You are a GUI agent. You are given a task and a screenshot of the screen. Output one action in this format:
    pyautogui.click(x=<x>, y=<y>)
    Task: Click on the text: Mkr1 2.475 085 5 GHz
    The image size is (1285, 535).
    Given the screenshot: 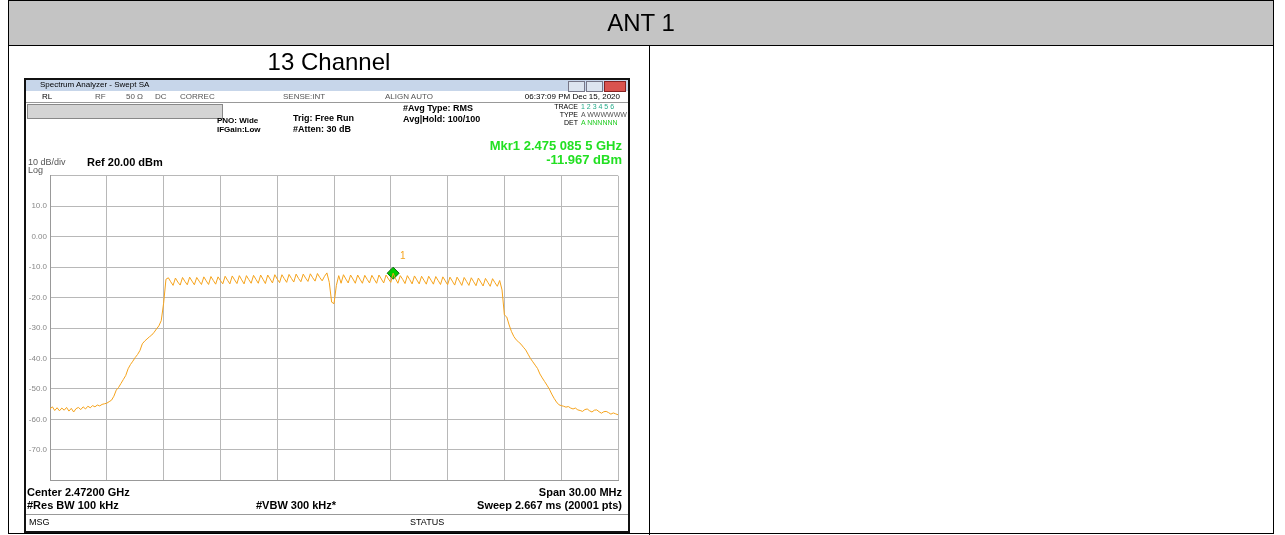 What is the action you would take?
    pyautogui.click(x=555, y=145)
    